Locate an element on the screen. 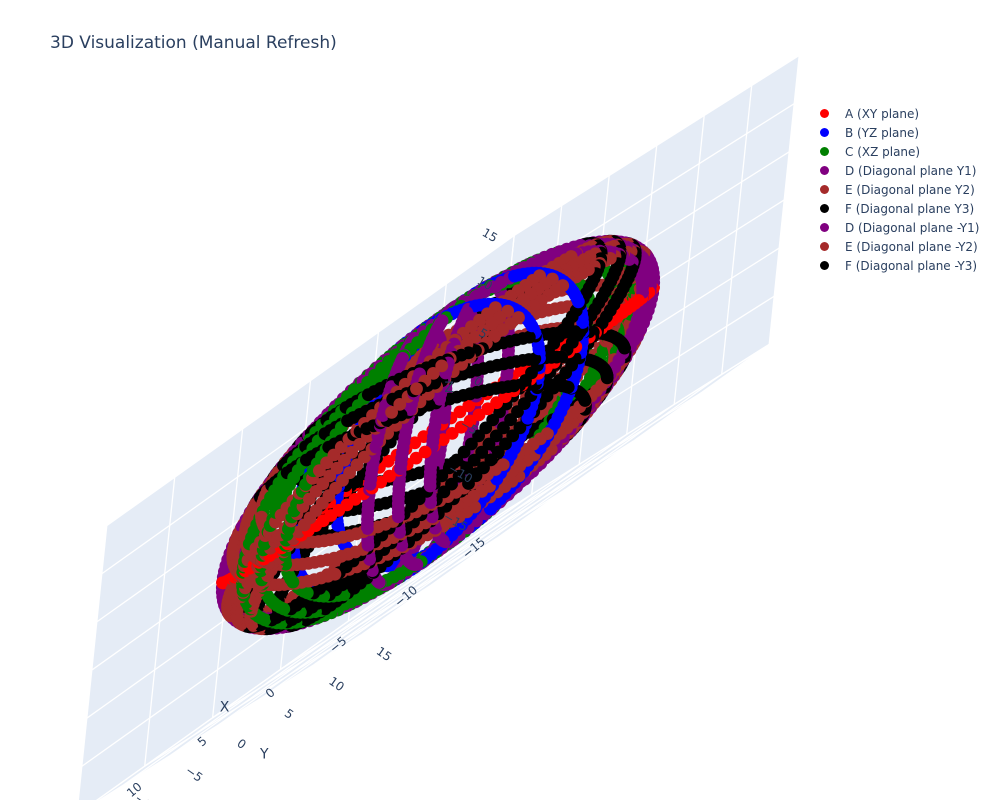 This screenshot has width=1000, height=800. y-tick-label: −5 is located at coordinates (194, 774).